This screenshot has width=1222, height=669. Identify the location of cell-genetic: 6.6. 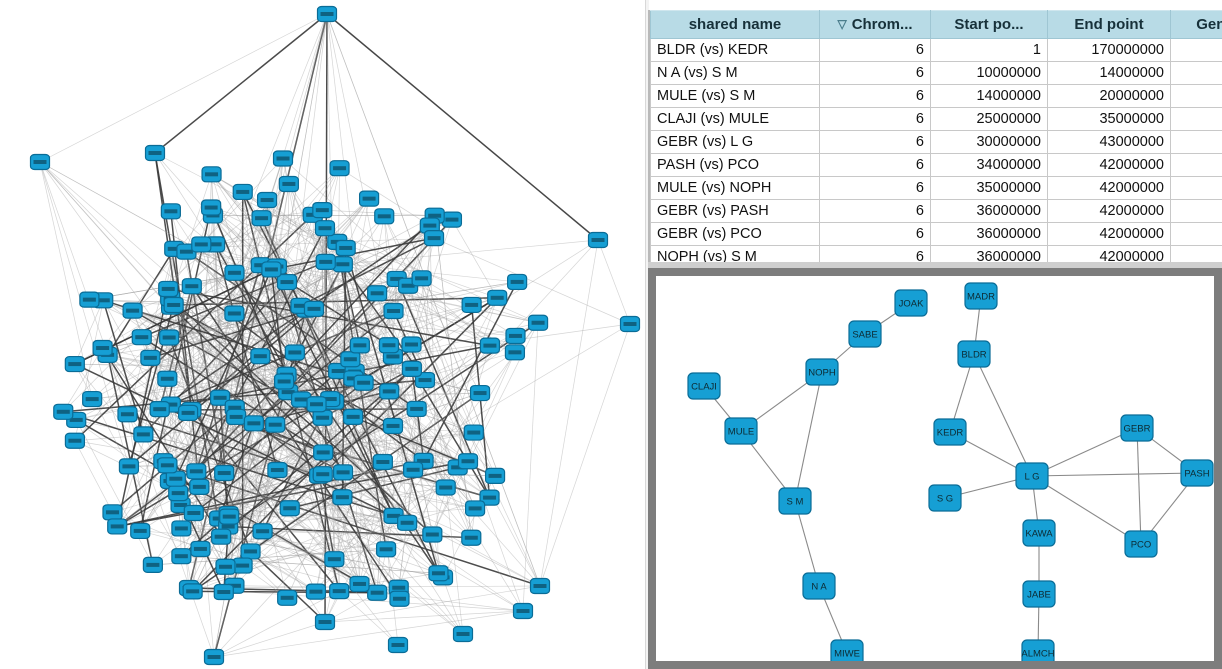
(1196, 73).